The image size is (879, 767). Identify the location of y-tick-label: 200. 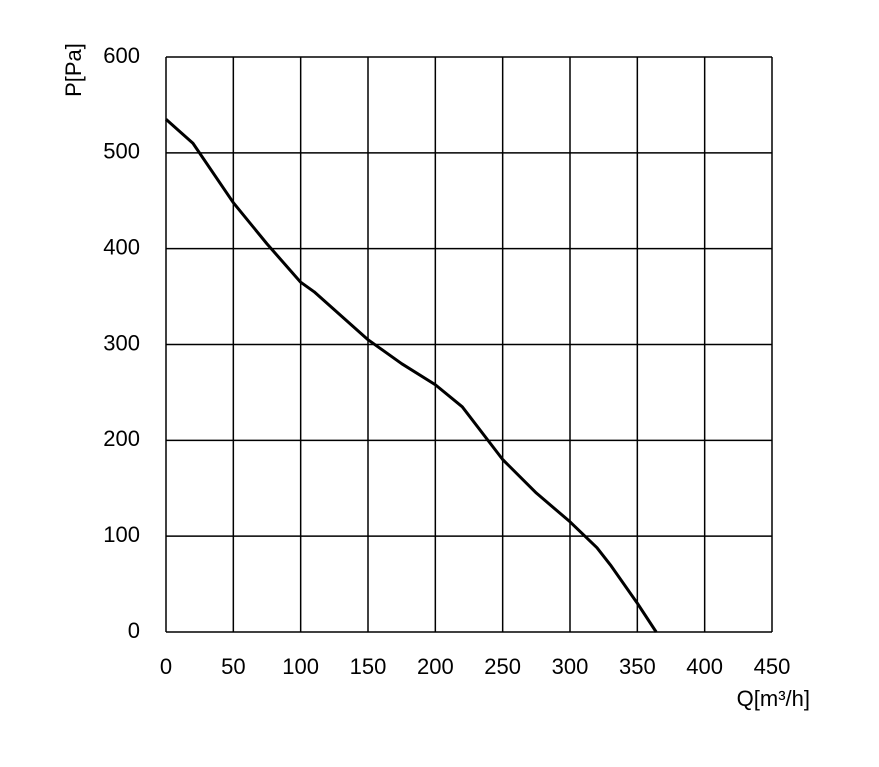
(121, 438).